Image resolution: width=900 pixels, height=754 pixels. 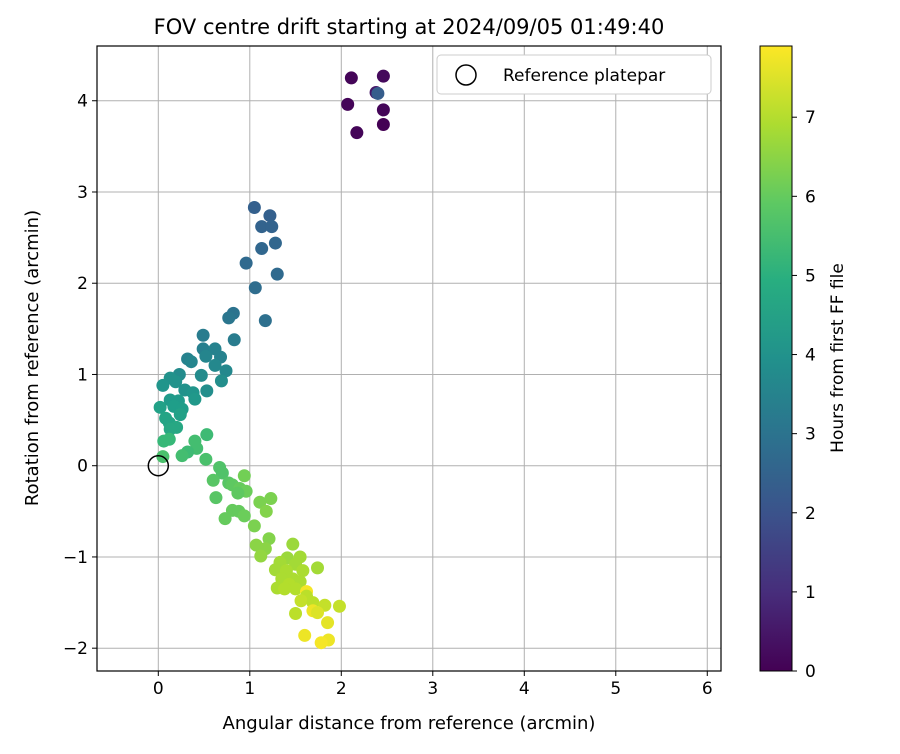 What do you see at coordinates (432, 689) in the screenshot?
I see `x-tick-label: 3` at bounding box center [432, 689].